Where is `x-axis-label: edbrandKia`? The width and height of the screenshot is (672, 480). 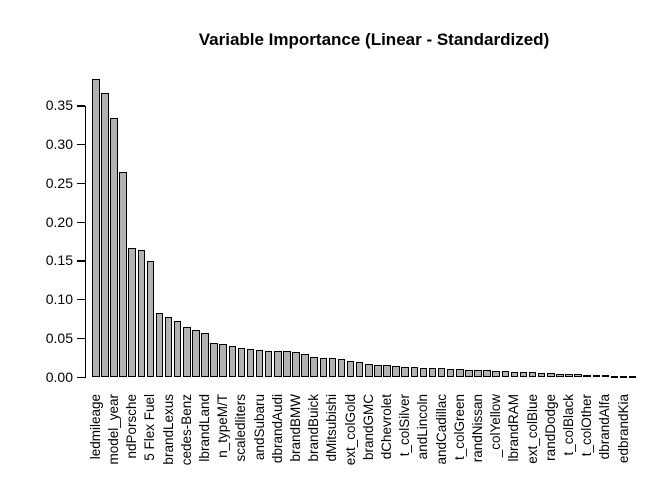 x-axis-label: edbrandKia is located at coordinates (623, 429).